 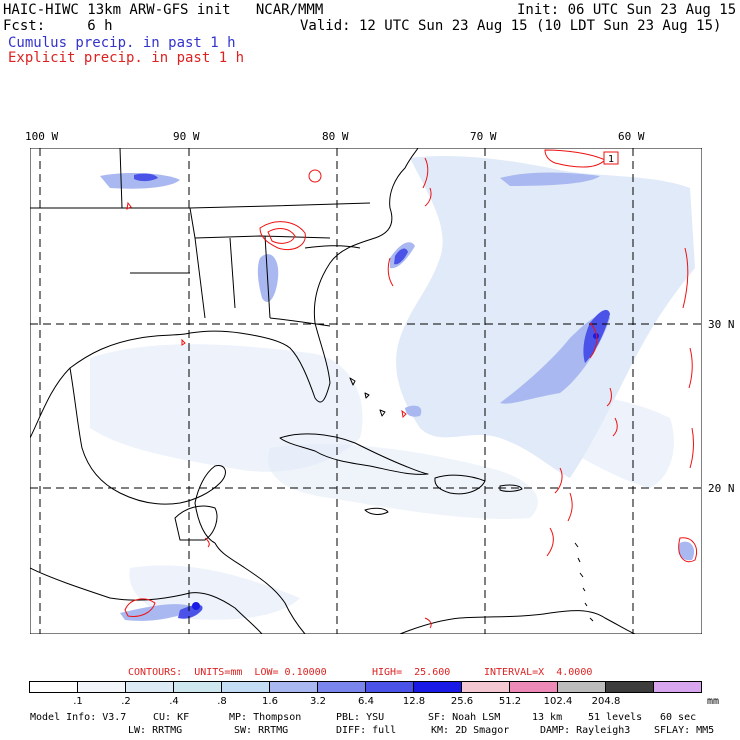 I want to click on field-label-cumulus: Cumulus precip. in past 1 h, so click(x=122, y=43).